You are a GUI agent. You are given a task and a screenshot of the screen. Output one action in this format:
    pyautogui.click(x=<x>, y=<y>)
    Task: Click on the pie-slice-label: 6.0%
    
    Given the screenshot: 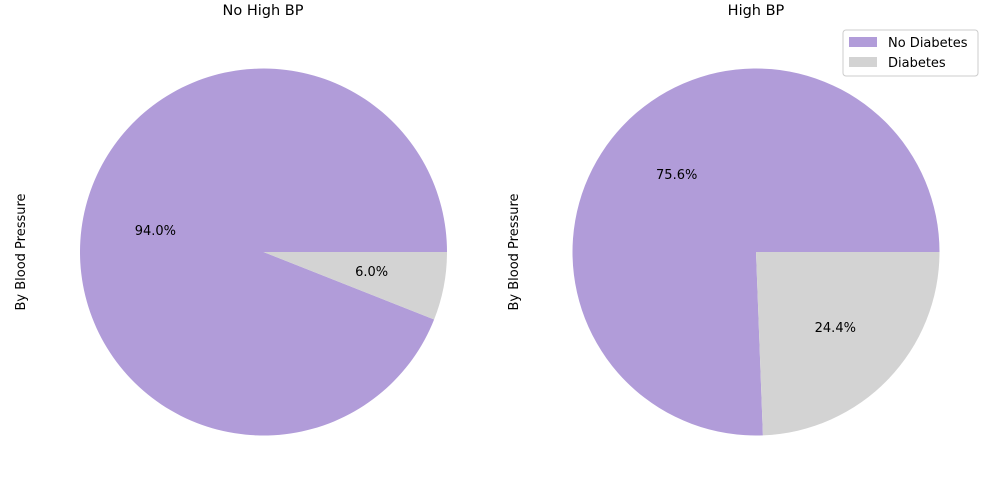 What is the action you would take?
    pyautogui.click(x=371, y=272)
    